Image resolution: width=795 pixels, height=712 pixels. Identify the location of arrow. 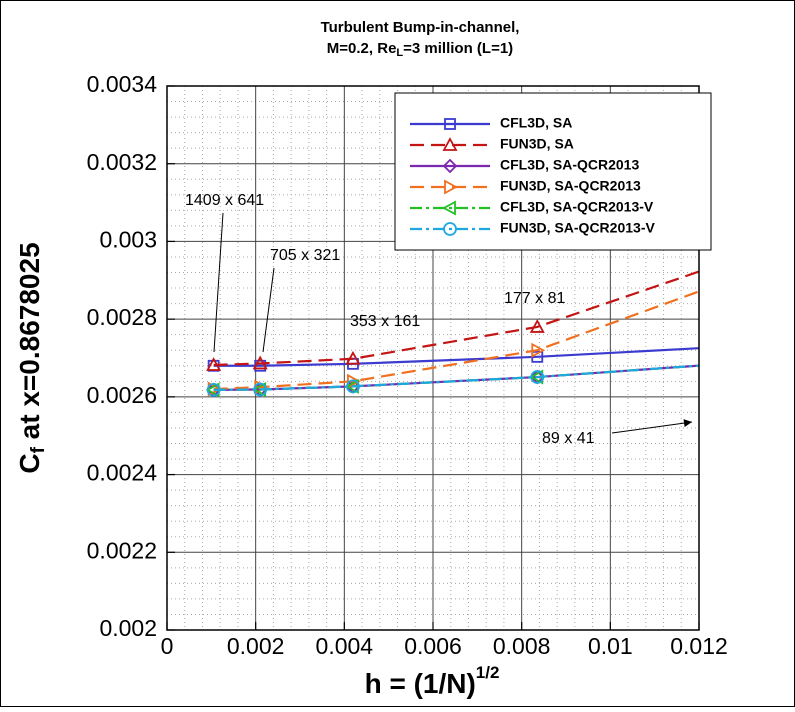
(652, 426).